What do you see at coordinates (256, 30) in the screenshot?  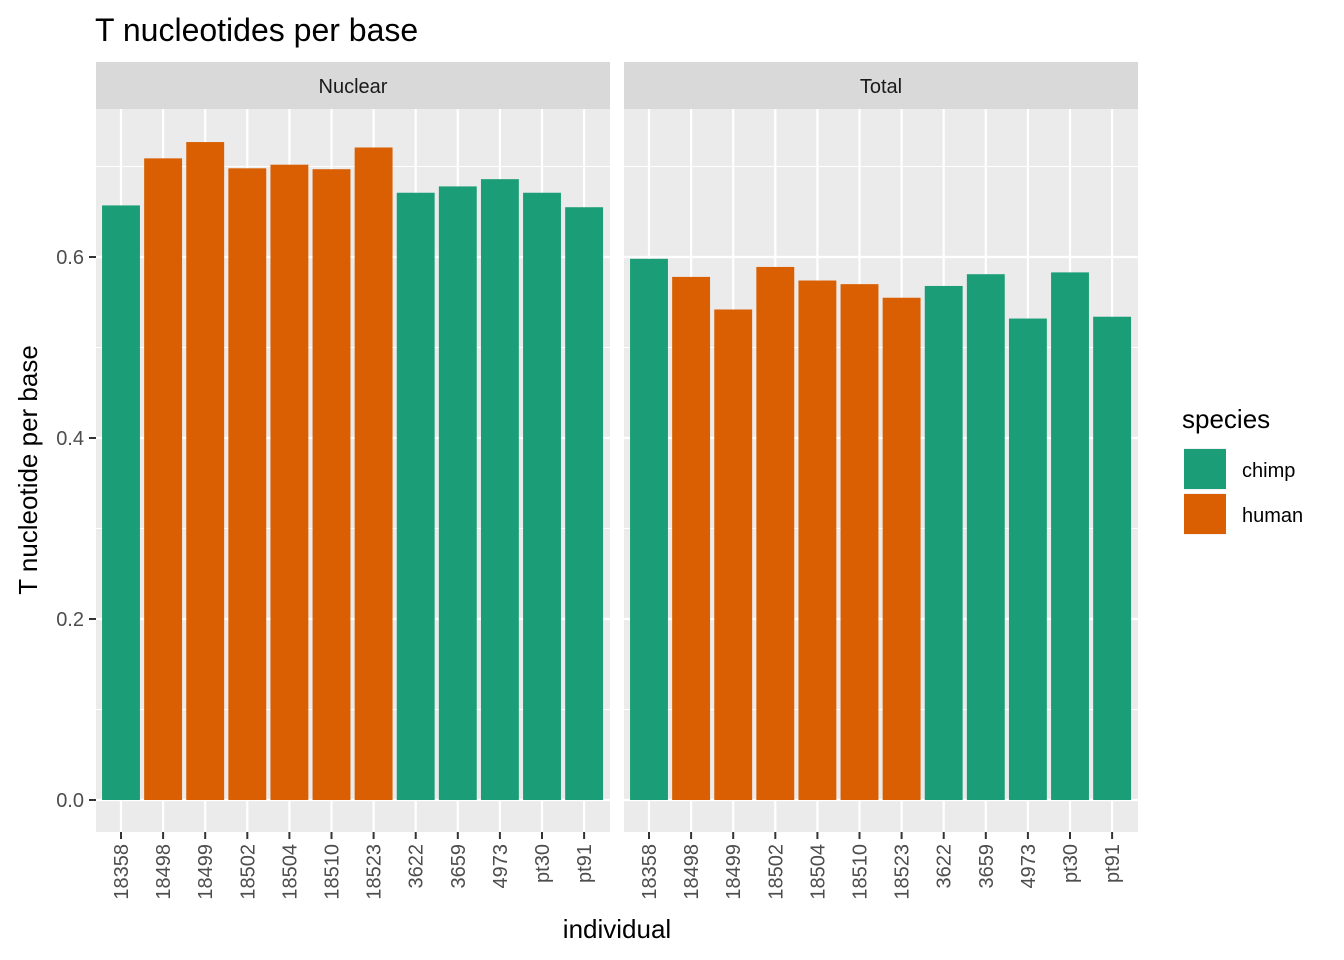 I see `chart-title: T nucleotides per base` at bounding box center [256, 30].